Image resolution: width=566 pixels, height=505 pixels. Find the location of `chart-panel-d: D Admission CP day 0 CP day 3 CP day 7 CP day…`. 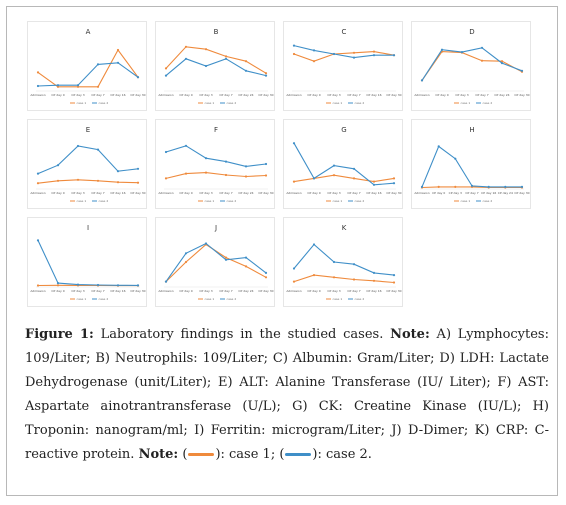

chart-panel-d: D Admission CP day 0 CP day 3 CP day 7 CP day… is located at coordinates (471, 66).